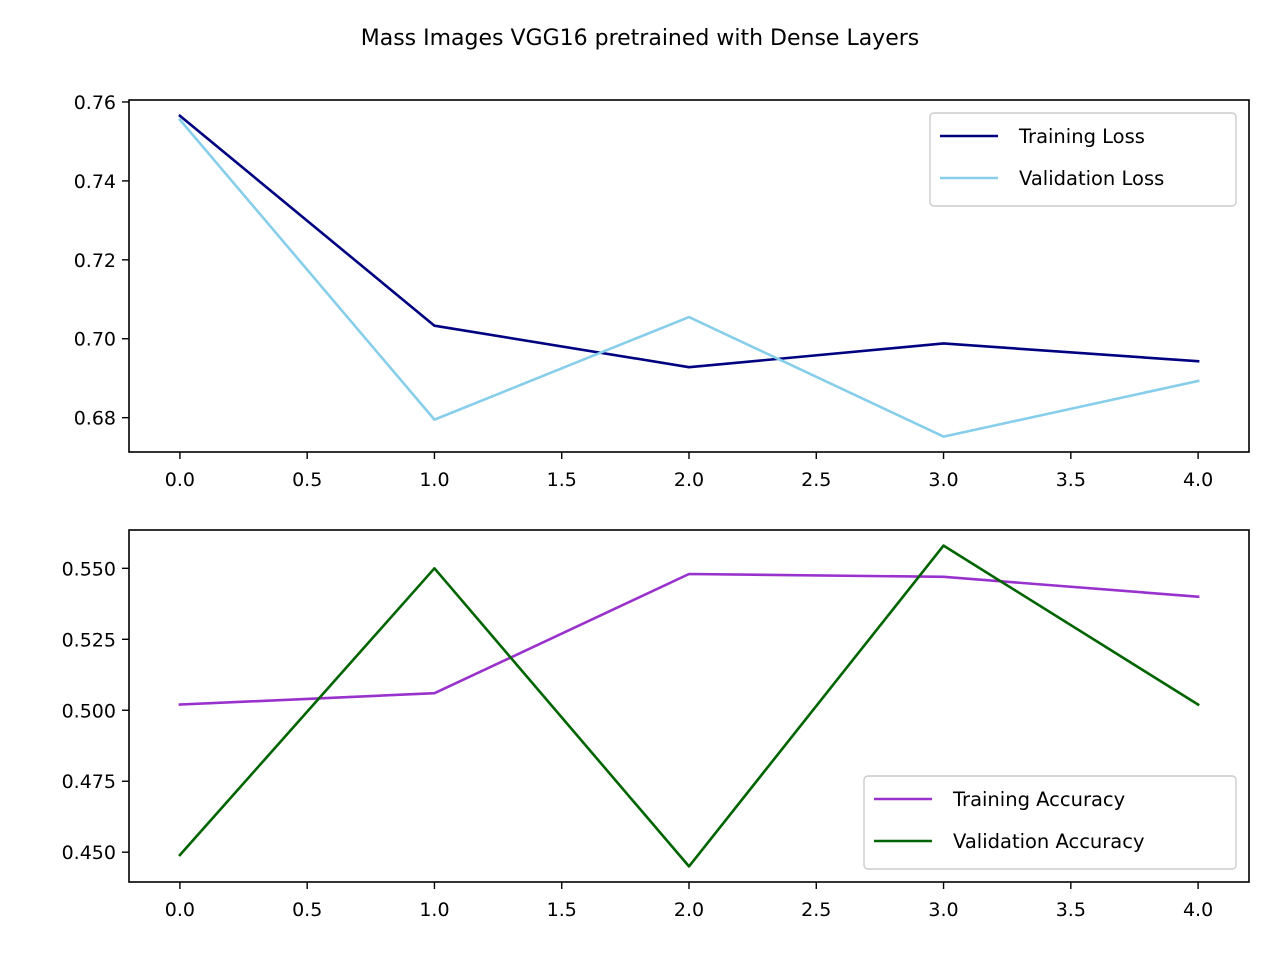 The height and width of the screenshot is (960, 1280). What do you see at coordinates (89, 711) in the screenshot?
I see `y-tick-label: 0.500` at bounding box center [89, 711].